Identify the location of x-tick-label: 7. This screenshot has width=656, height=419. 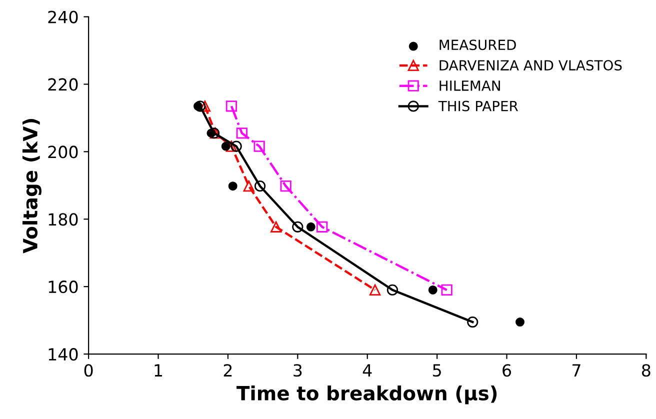
(576, 370).